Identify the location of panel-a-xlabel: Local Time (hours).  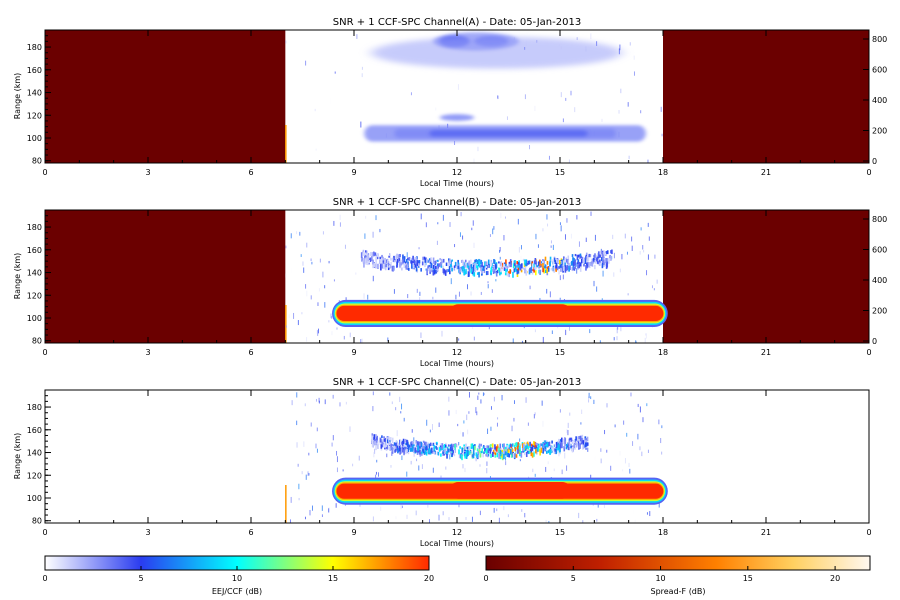
(457, 183).